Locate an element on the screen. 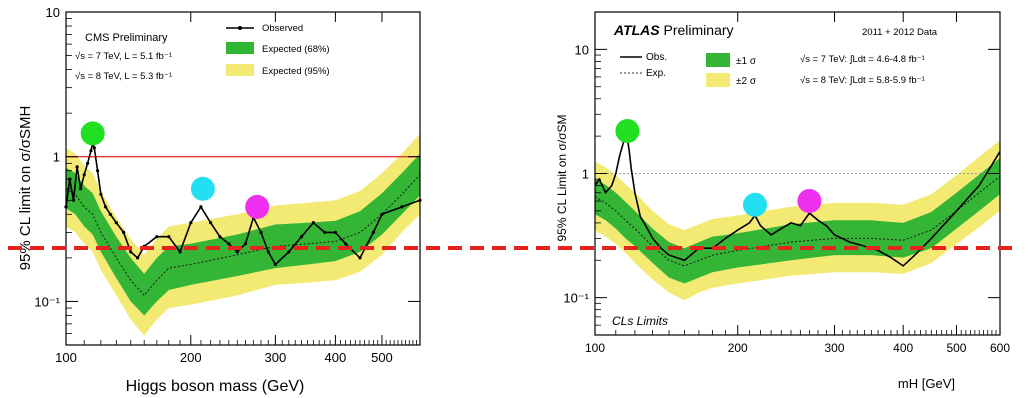  atlas-energy-line-2: √s = 8 TeV: ∫Ldt = 5.8-5.9 fb⁻¹ is located at coordinates (862, 80).